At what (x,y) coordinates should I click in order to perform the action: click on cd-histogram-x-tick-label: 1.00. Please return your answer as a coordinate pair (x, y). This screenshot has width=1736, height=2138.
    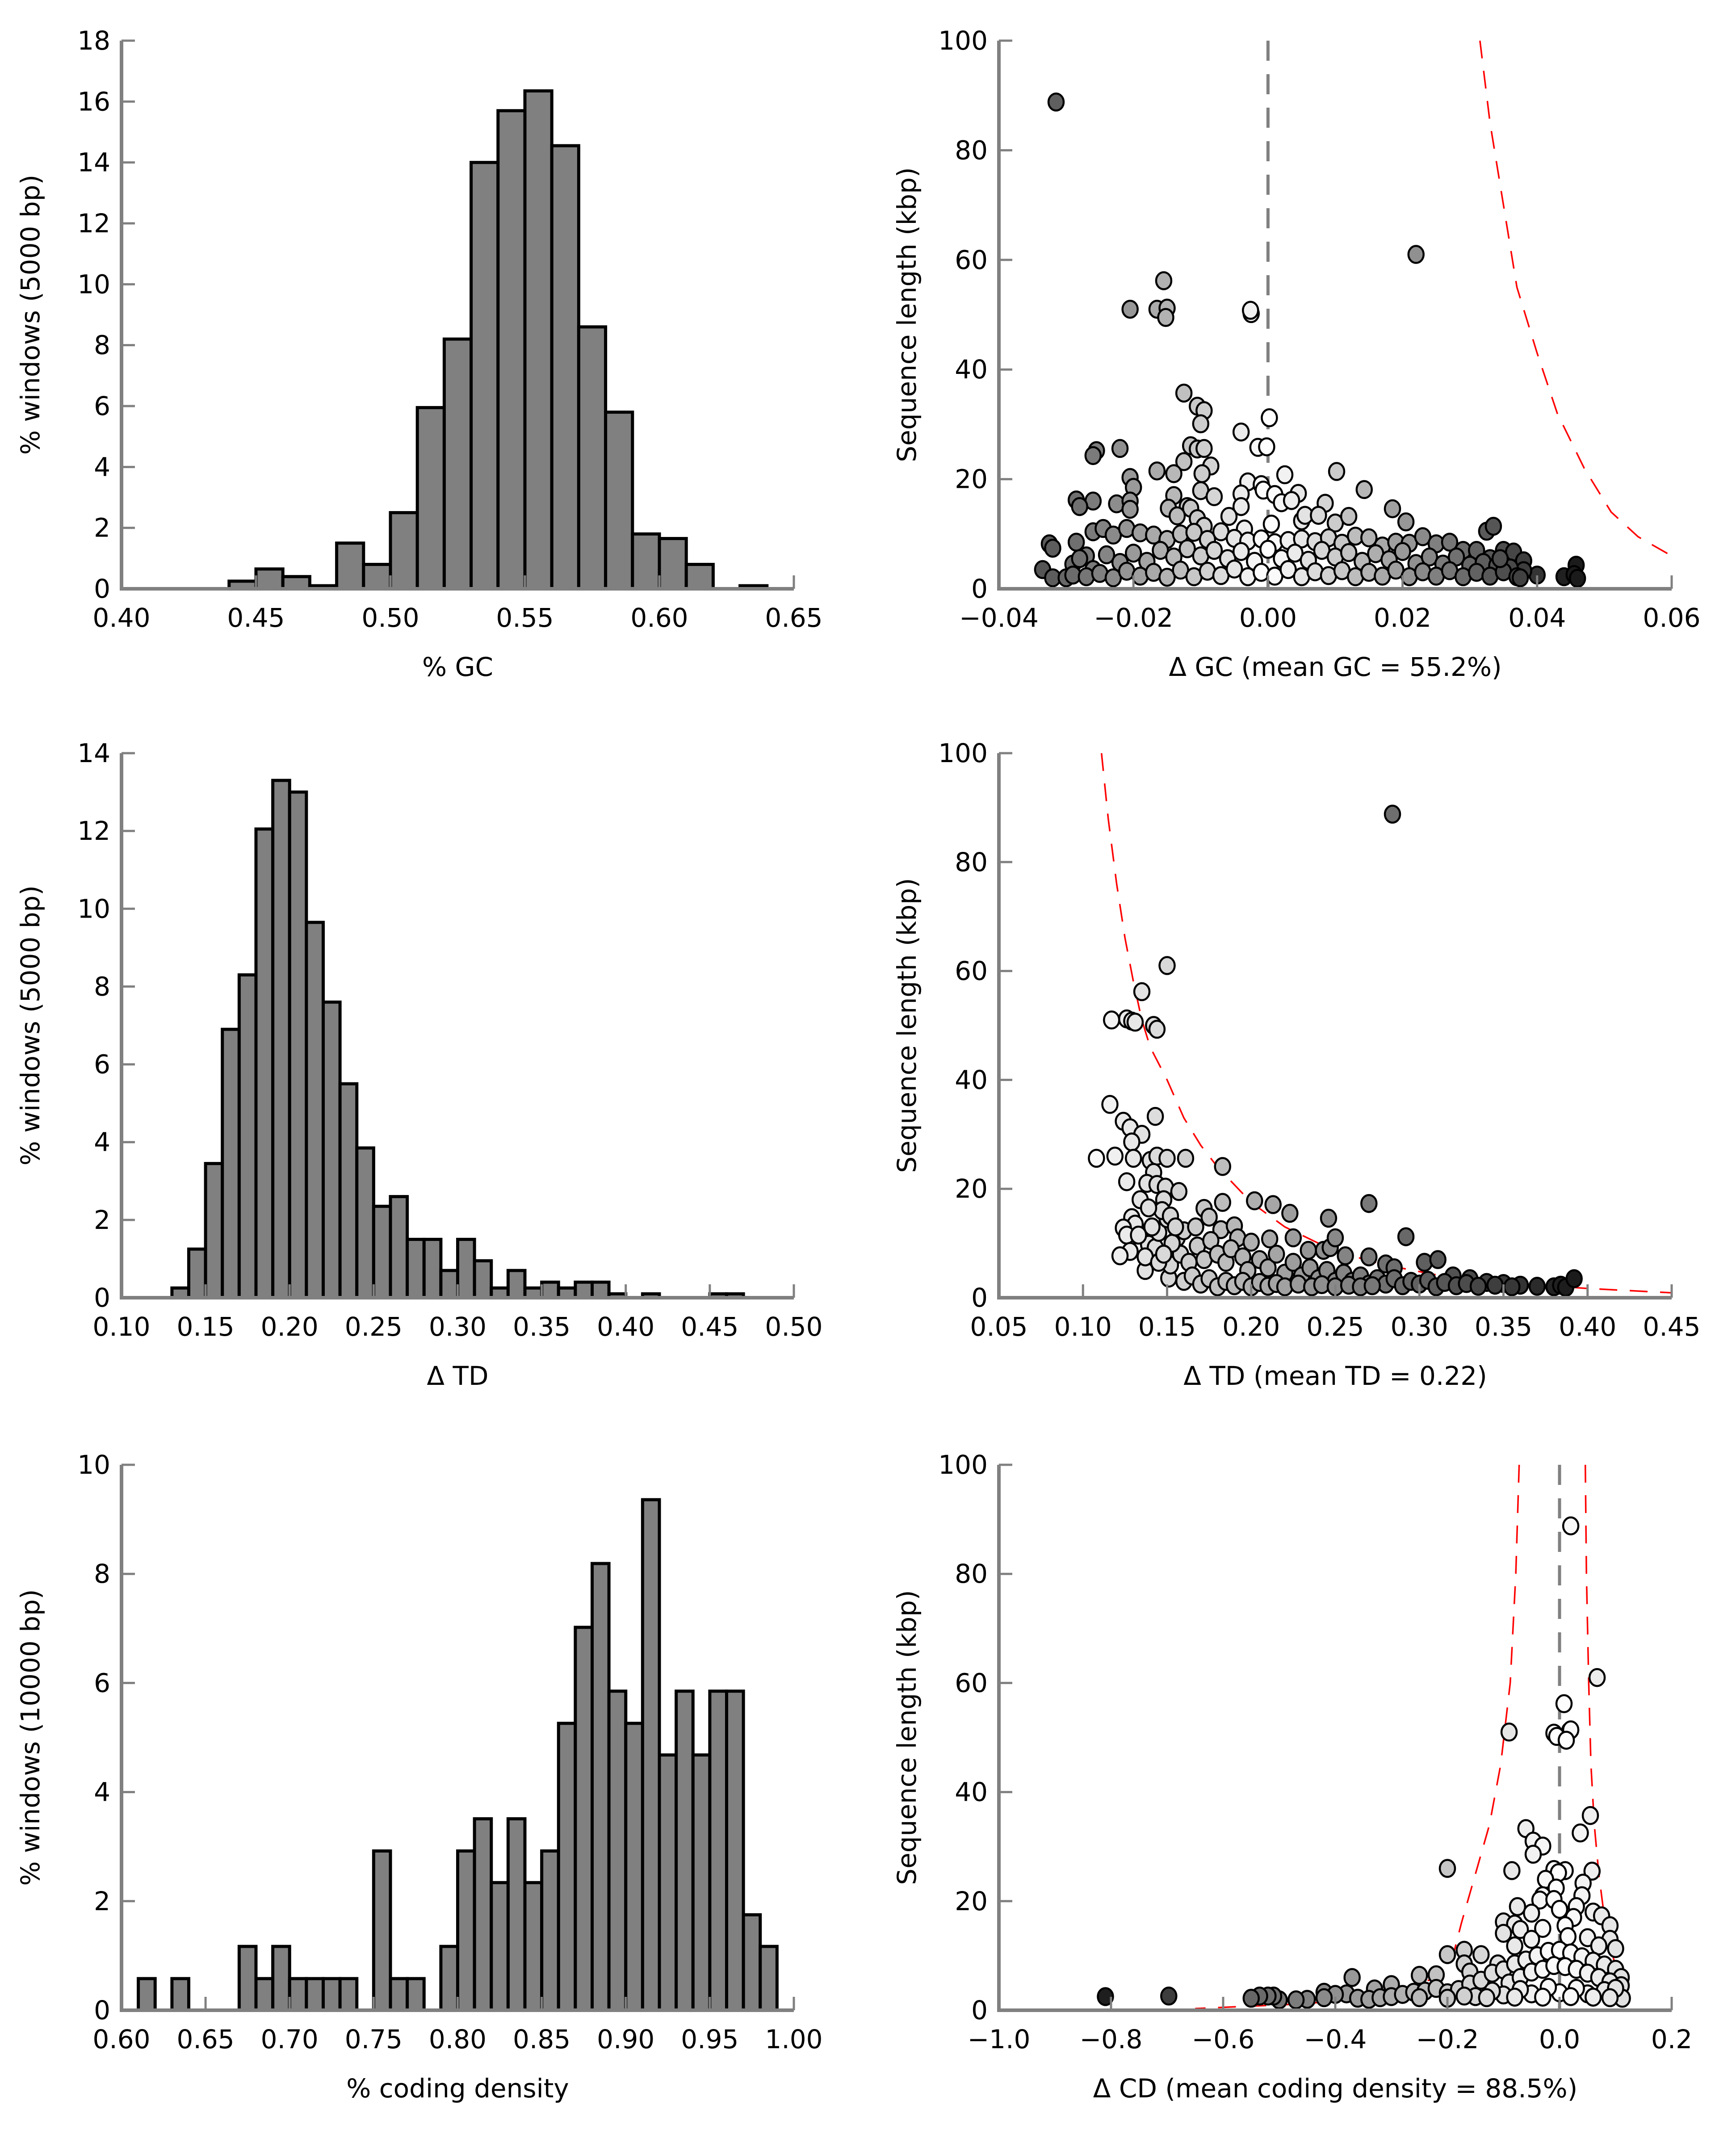
    Looking at the image, I should click on (793, 2039).